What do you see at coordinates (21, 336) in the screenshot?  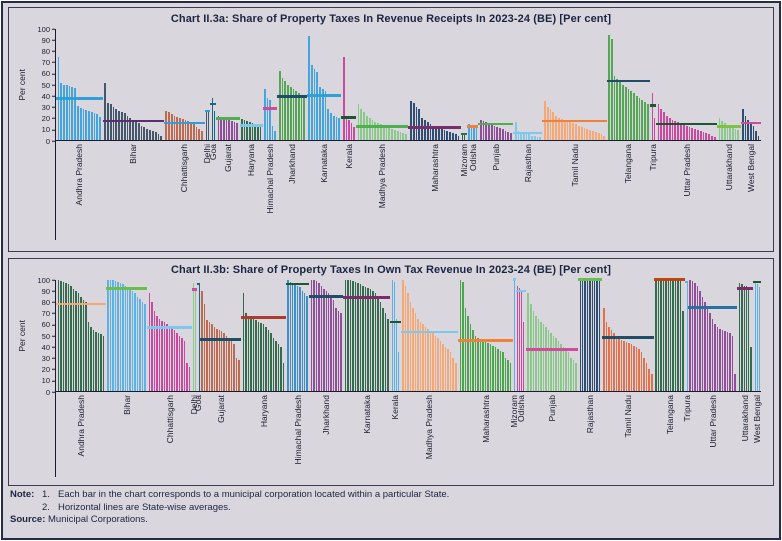 I see `chart-b-yaxis-label-wrap: Per cent` at bounding box center [21, 336].